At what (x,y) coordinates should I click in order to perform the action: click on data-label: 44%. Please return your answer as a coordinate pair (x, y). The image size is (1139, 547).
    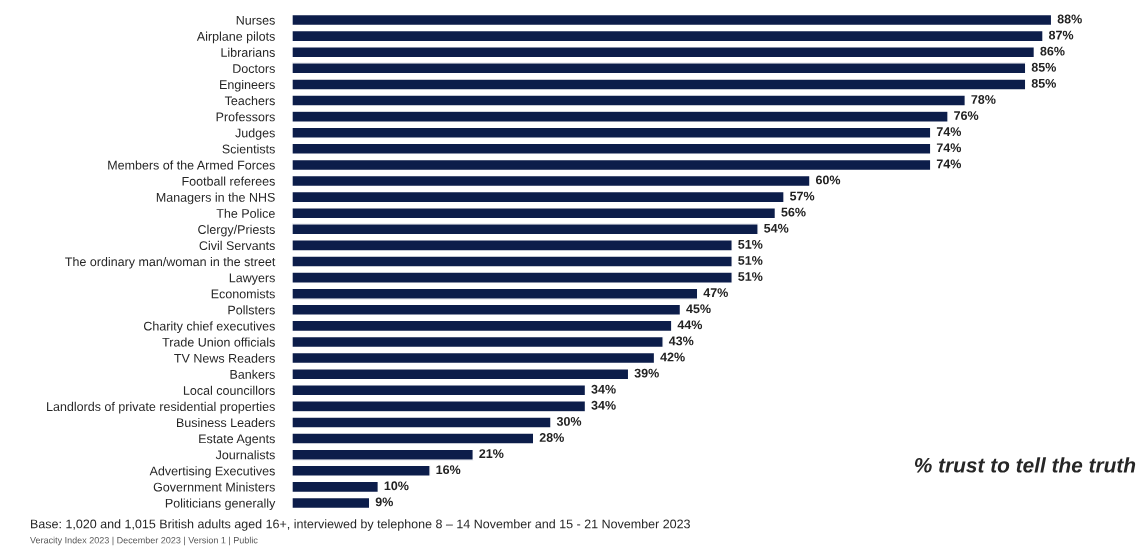
    Looking at the image, I should click on (690, 325).